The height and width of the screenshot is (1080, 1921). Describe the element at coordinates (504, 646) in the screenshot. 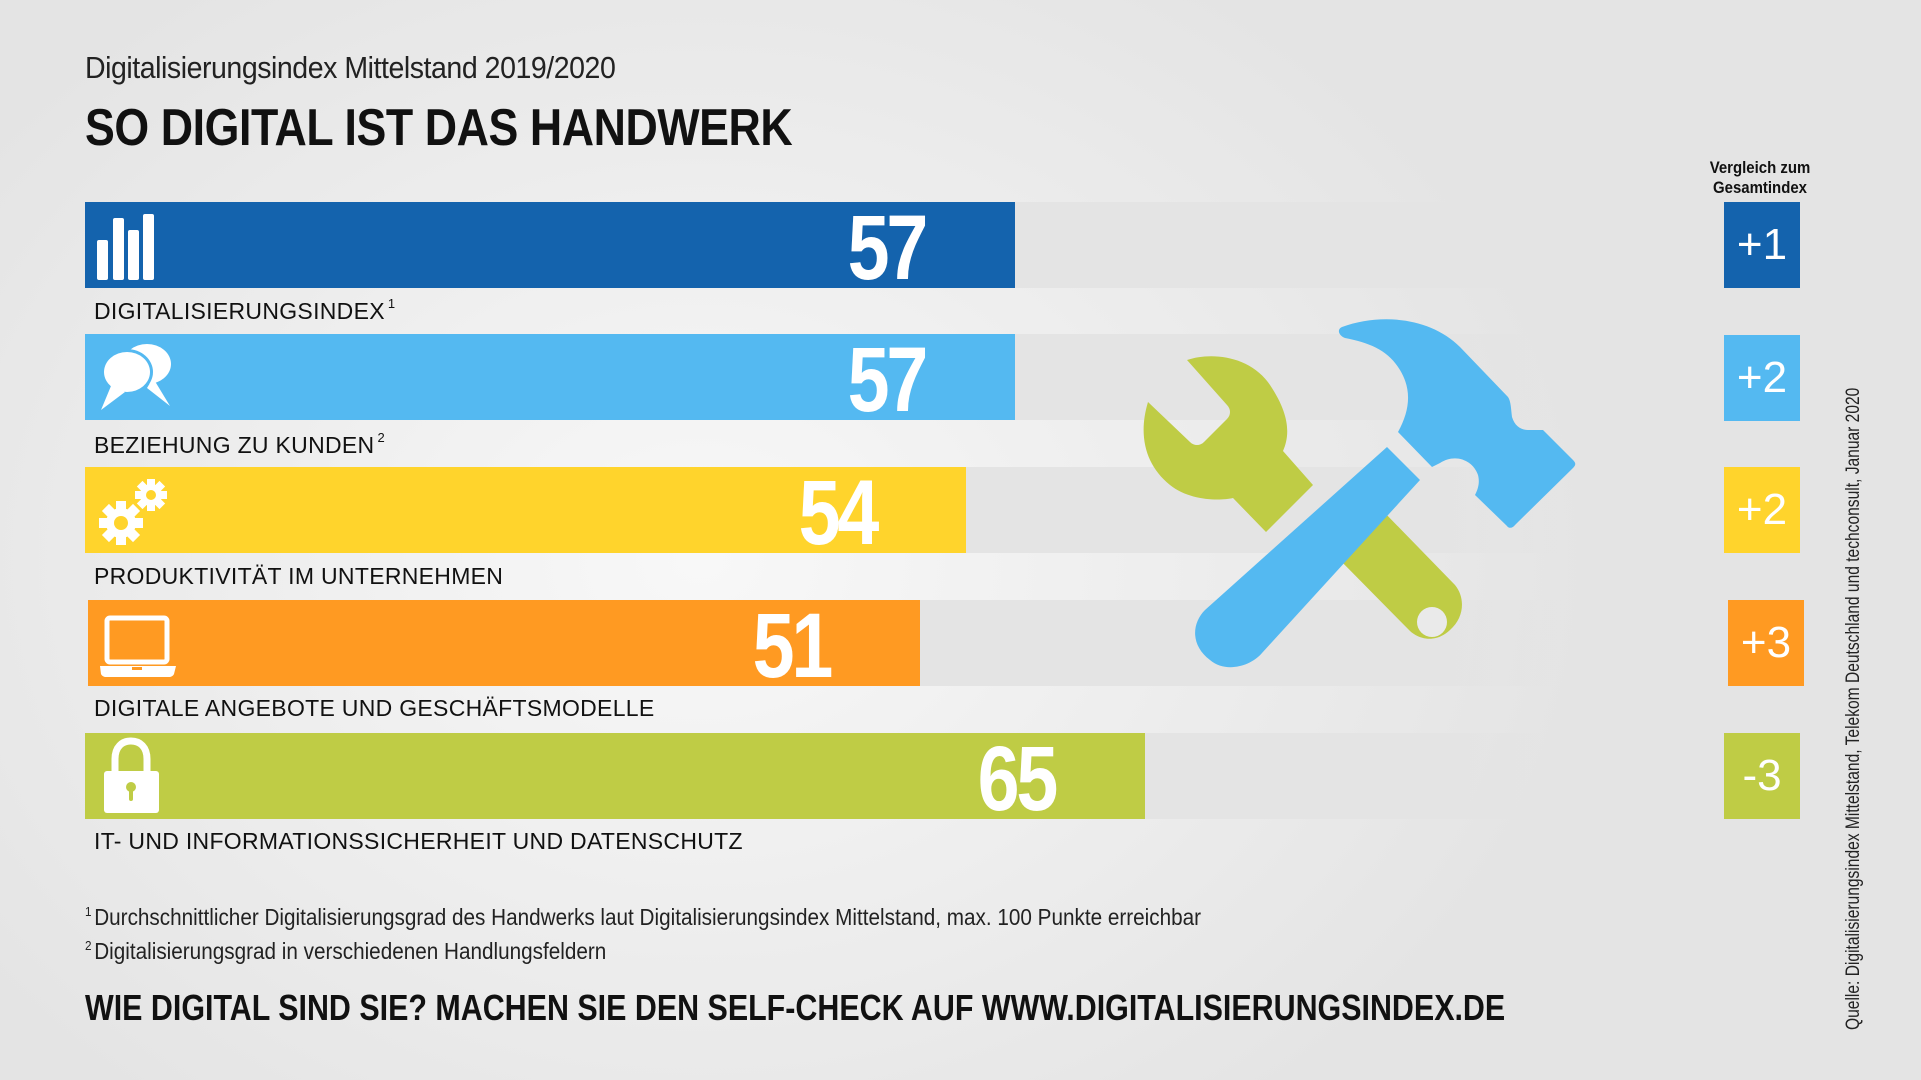

I see `bar-digitale-angebote: 51` at that location.